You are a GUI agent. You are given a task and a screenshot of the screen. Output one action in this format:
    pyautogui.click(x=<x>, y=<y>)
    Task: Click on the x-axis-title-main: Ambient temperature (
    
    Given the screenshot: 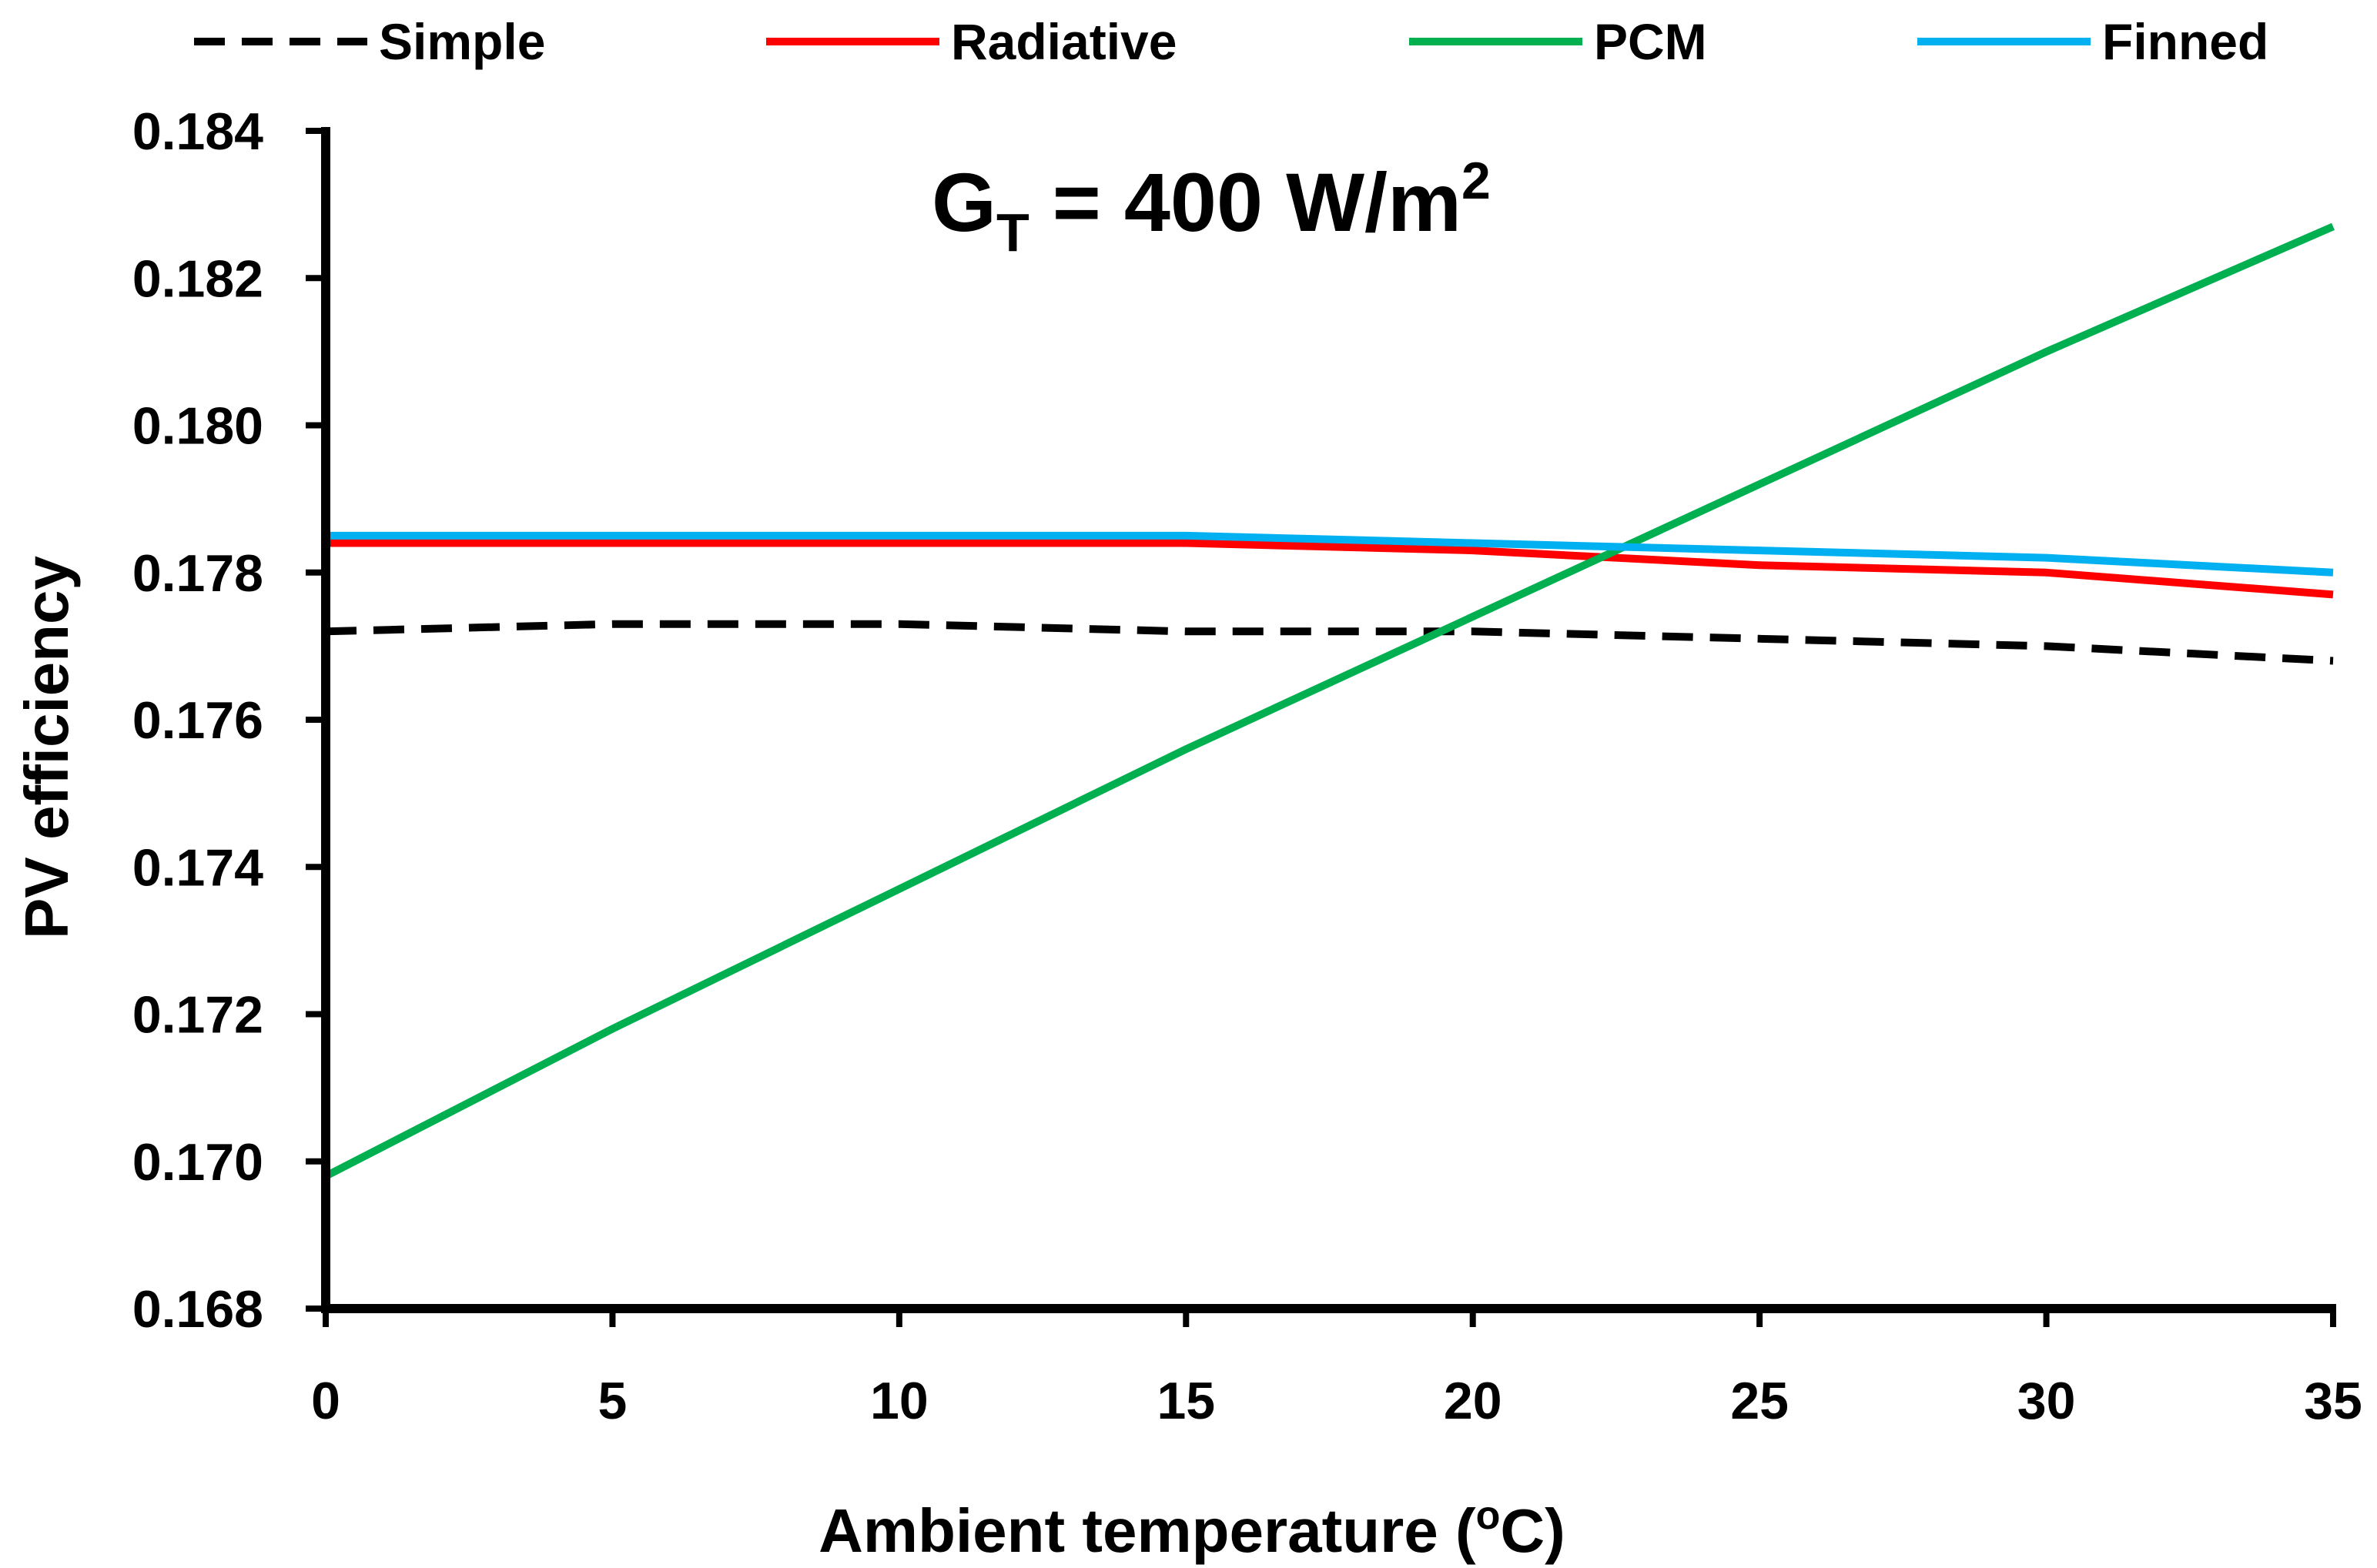 What is the action you would take?
    pyautogui.click(x=1147, y=1530)
    